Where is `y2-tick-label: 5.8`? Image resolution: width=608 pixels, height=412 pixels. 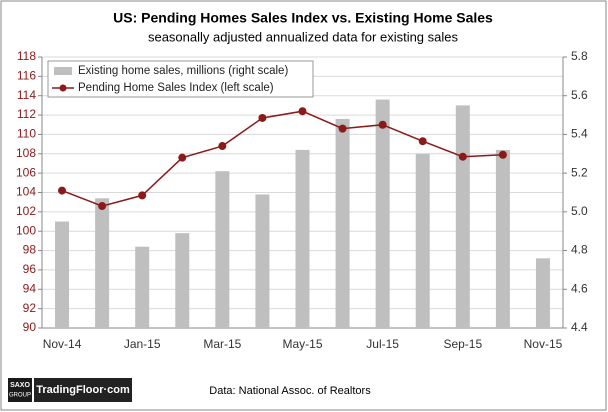 y2-tick-label: 5.8 is located at coordinates (579, 56).